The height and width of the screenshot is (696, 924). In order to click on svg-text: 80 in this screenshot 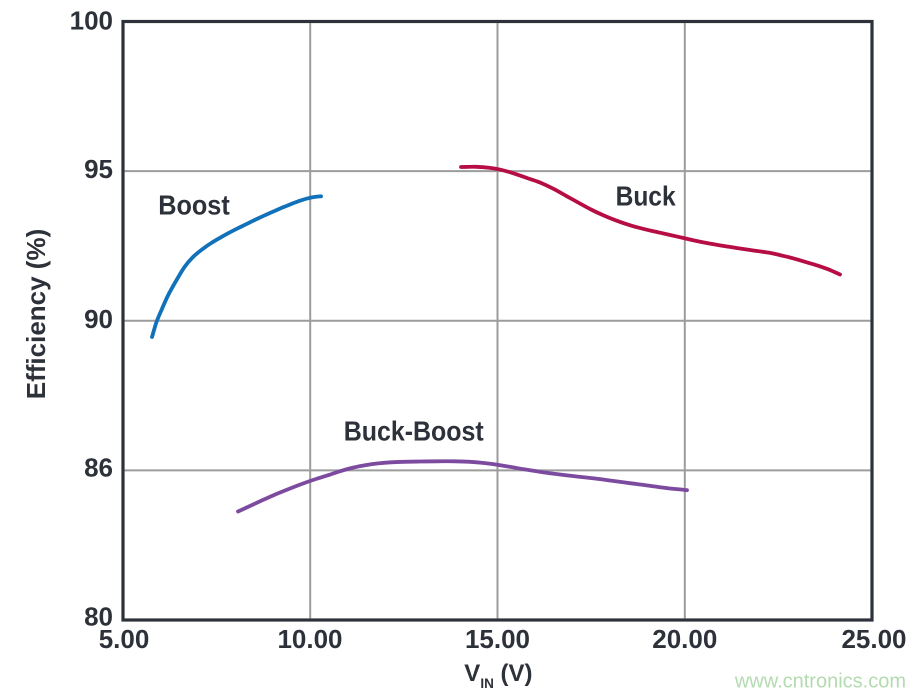, I will do `click(98, 617)`.